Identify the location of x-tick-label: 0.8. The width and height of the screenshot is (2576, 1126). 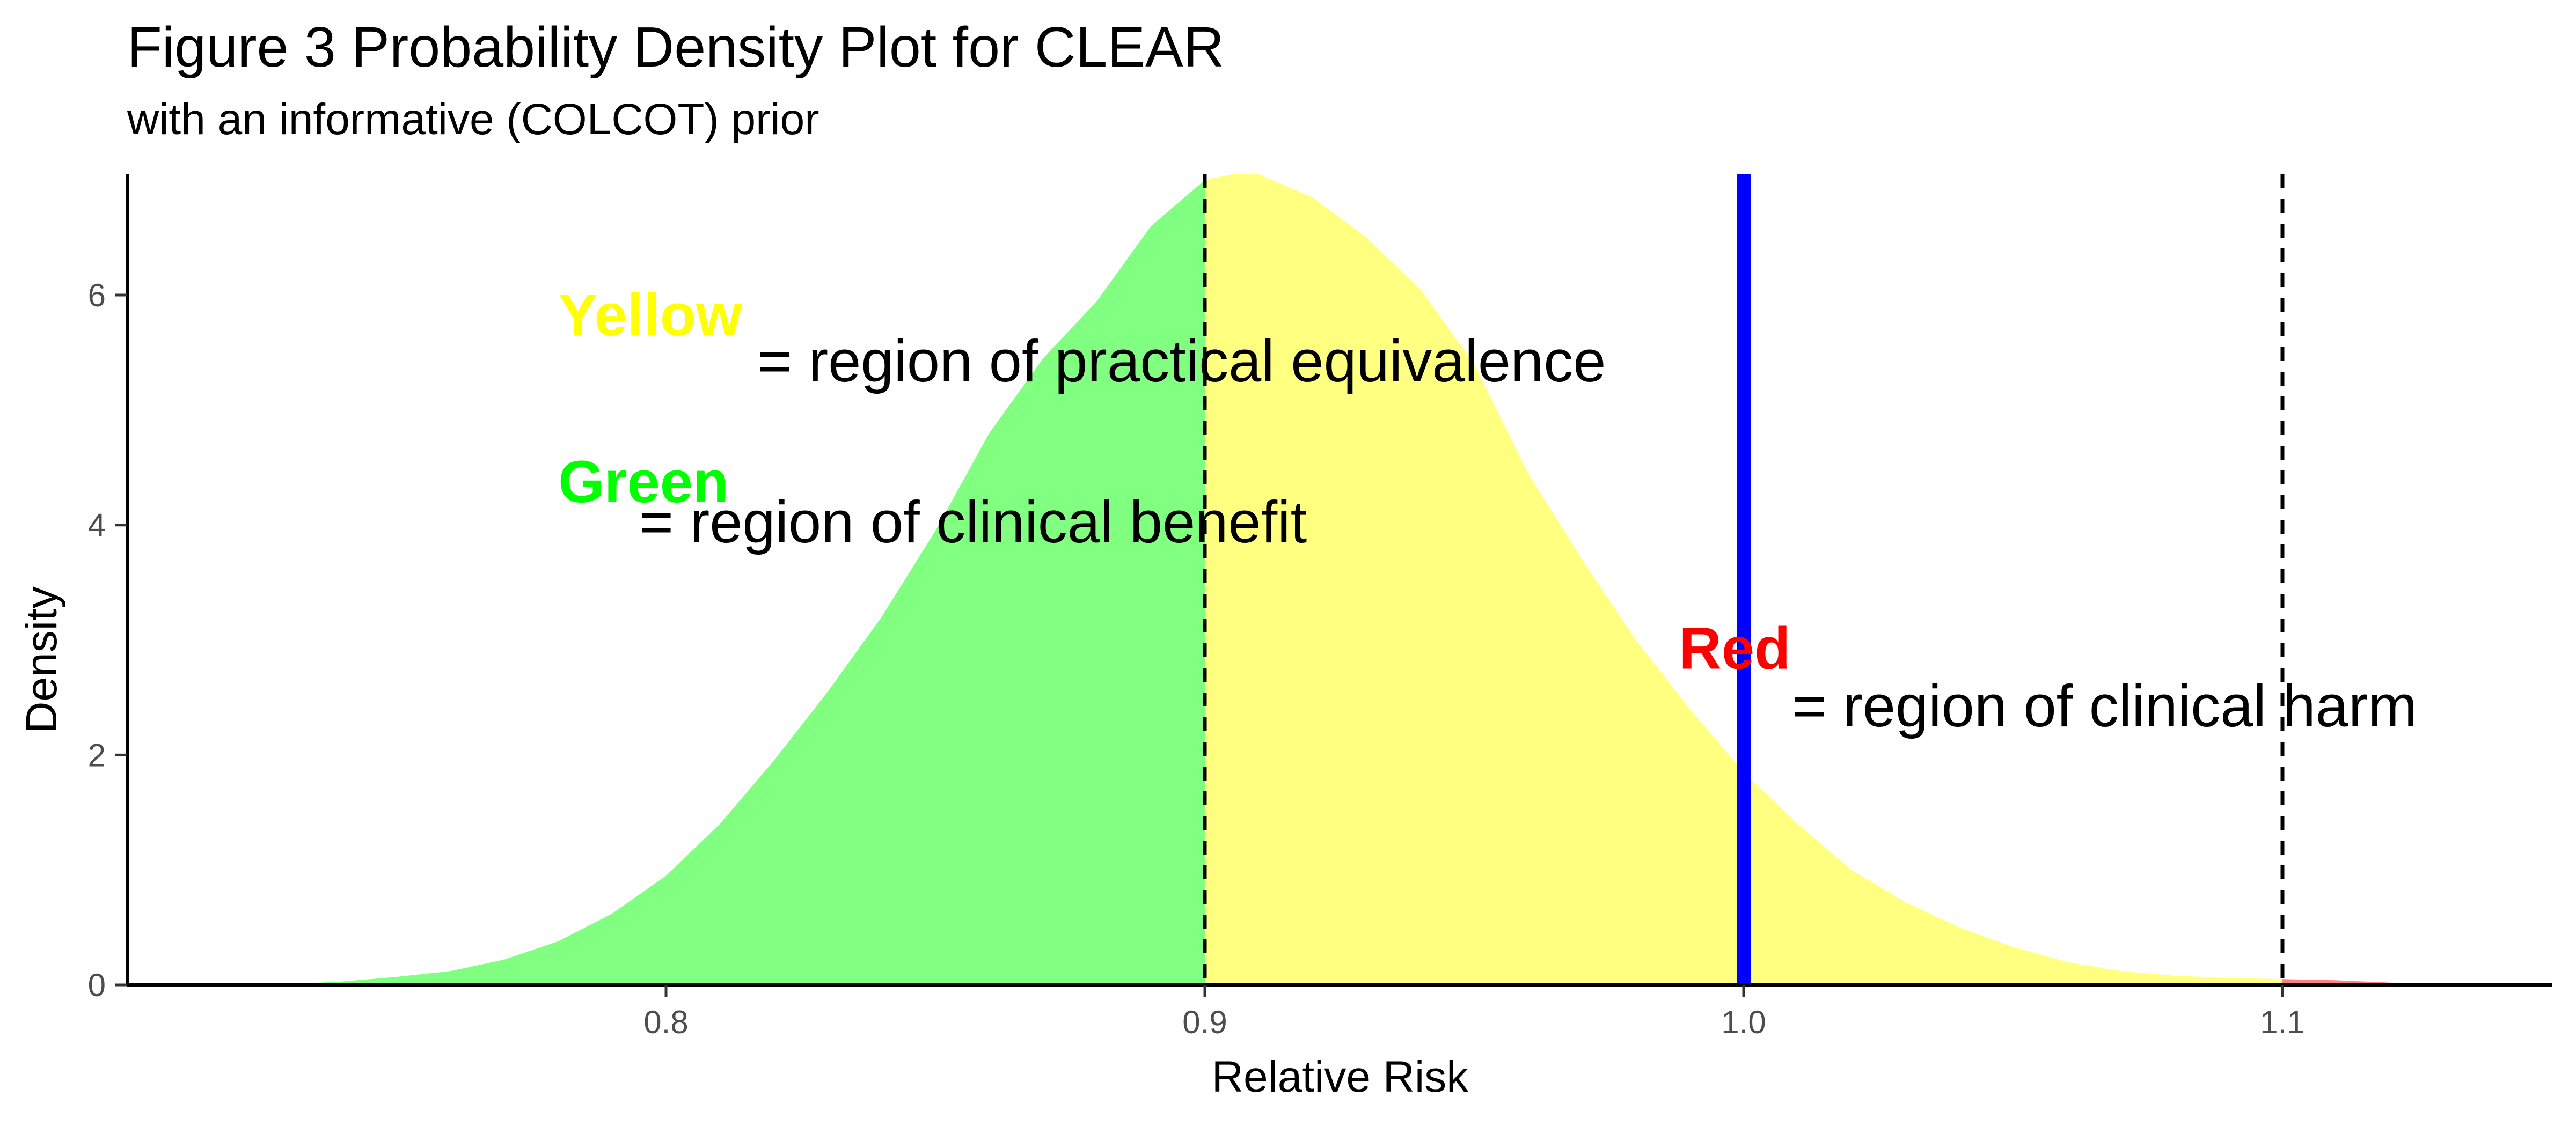
(665, 1022).